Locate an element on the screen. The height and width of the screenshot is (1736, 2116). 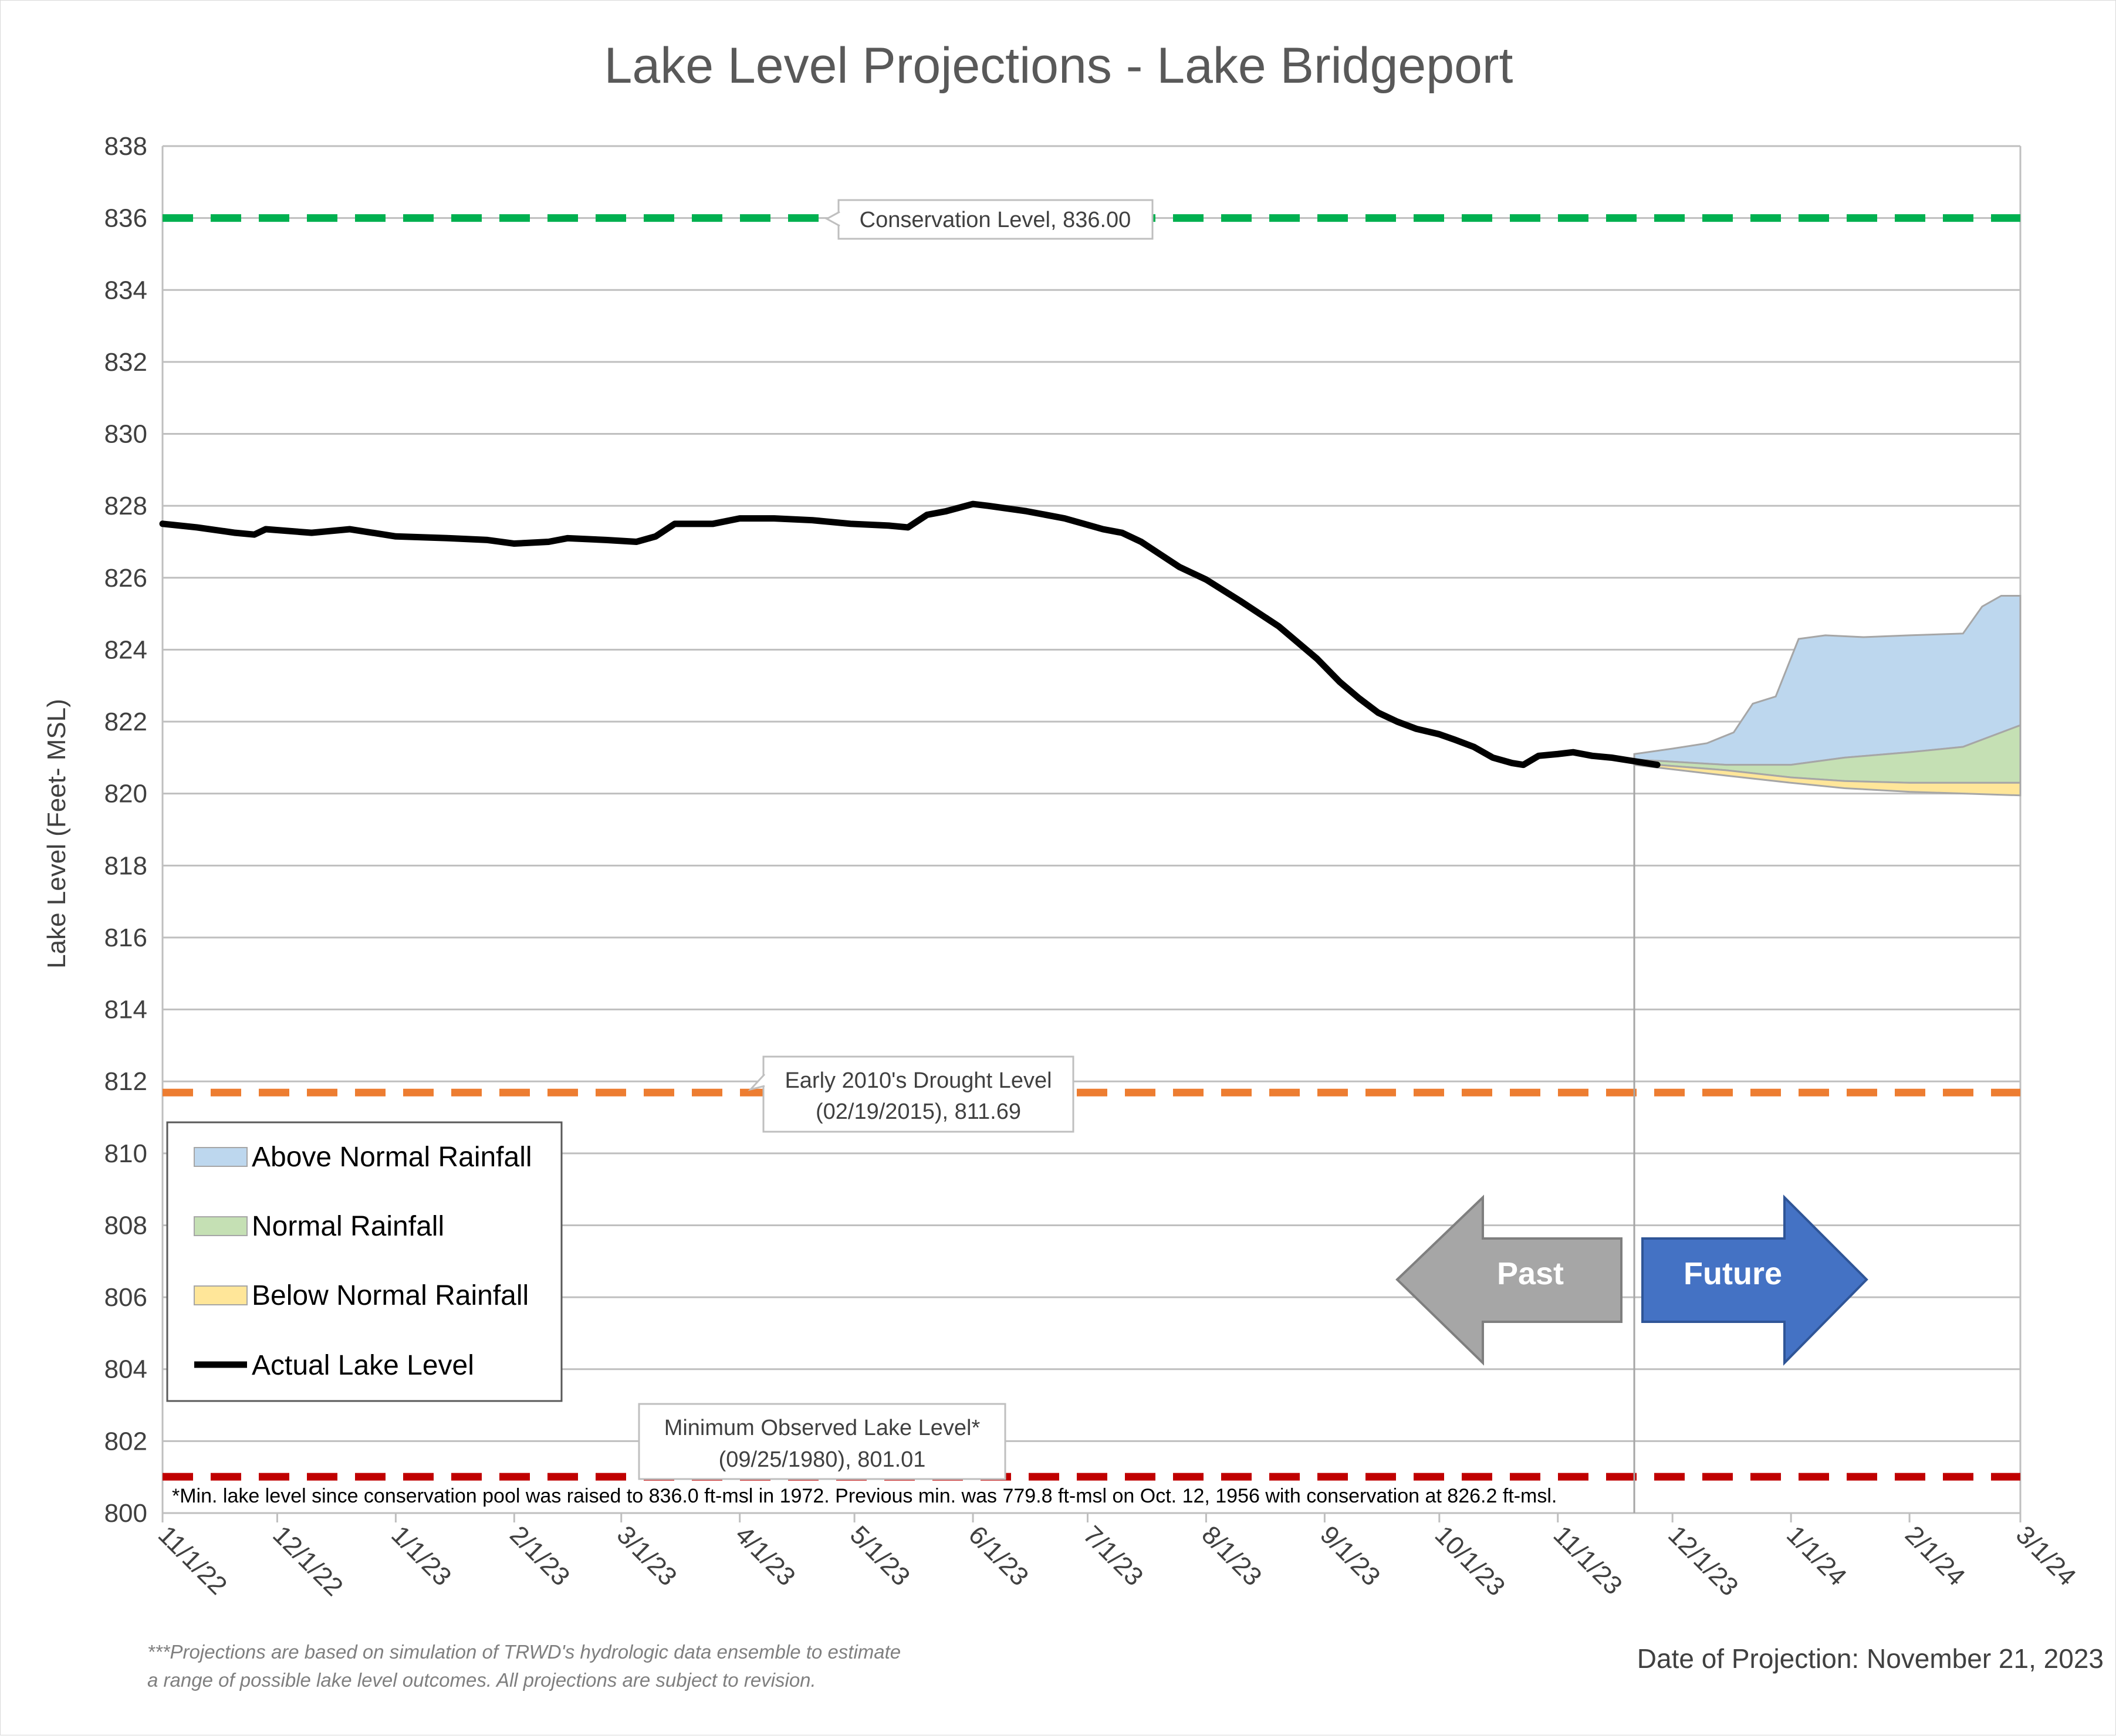
past-arrow-label: Past is located at coordinates (1530, 1273).